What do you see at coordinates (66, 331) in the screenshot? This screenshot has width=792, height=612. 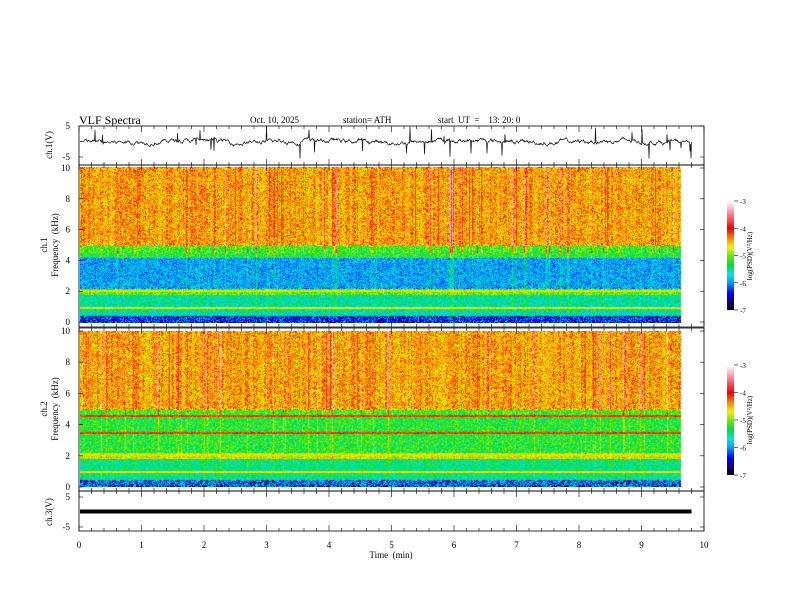 I see `ch2-freq-tick-label: 10` at bounding box center [66, 331].